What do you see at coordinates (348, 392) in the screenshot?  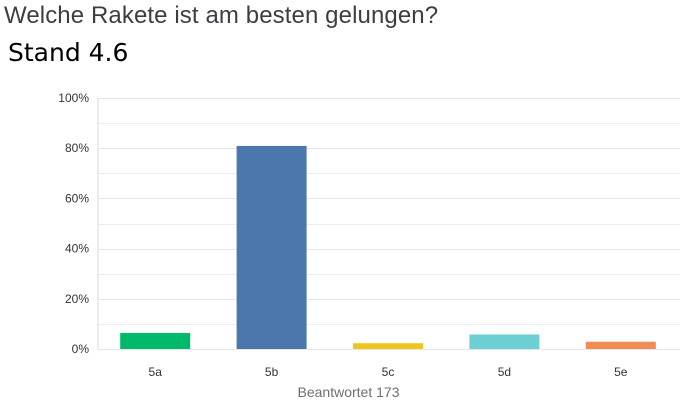 I see `answered-count: Beantwortet 173` at bounding box center [348, 392].